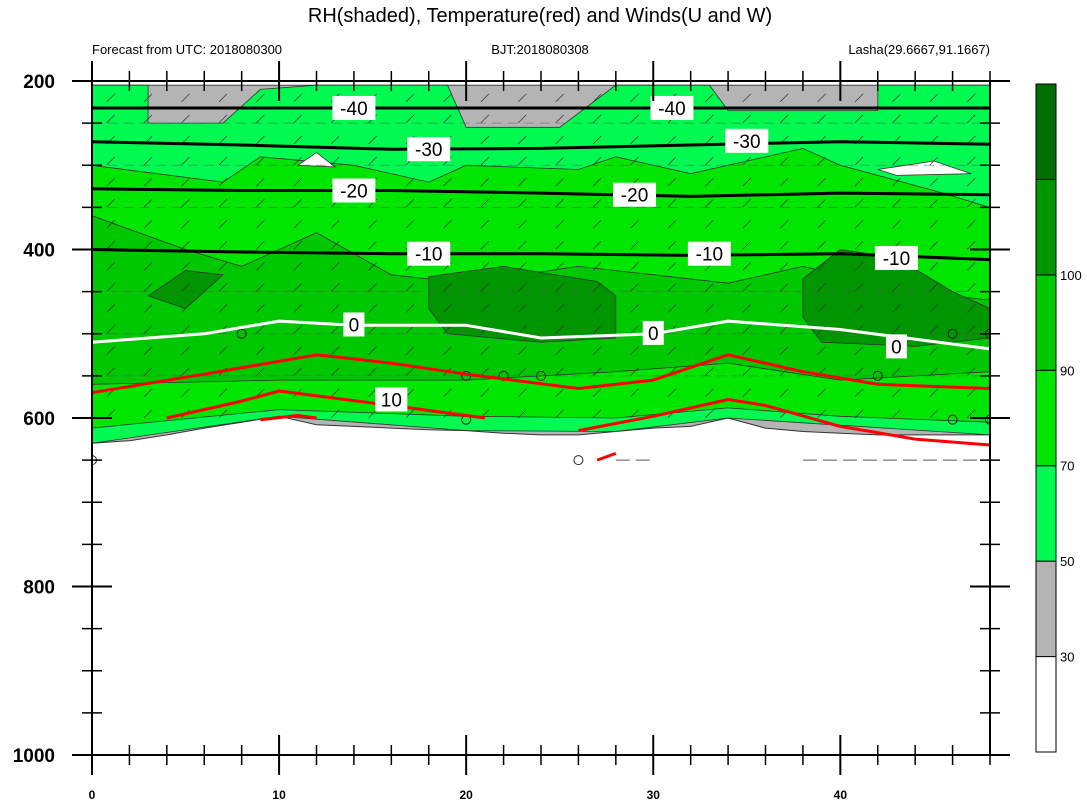  Describe the element at coordinates (541, 255) in the screenshot. I see `temperature-contour--10` at that location.